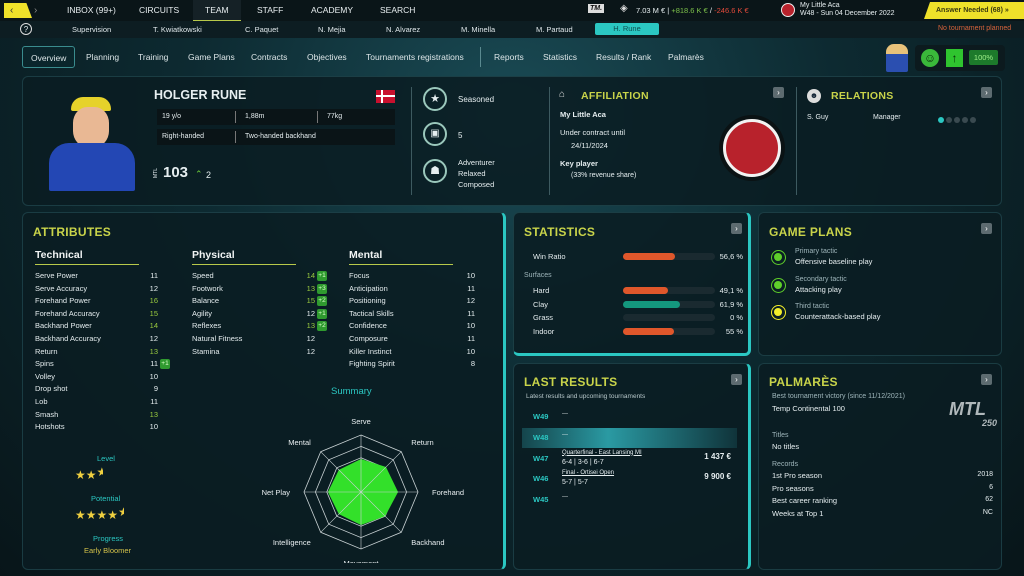 The image size is (1024, 576). What do you see at coordinates (401, 264) in the screenshot?
I see `heading-underline` at bounding box center [401, 264].